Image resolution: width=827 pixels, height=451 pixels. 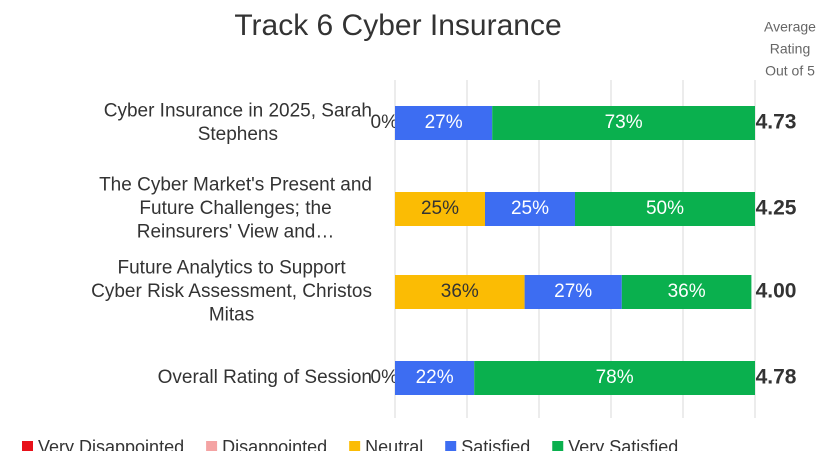 What do you see at coordinates (790, 27) in the screenshot?
I see `average-header: Average` at bounding box center [790, 27].